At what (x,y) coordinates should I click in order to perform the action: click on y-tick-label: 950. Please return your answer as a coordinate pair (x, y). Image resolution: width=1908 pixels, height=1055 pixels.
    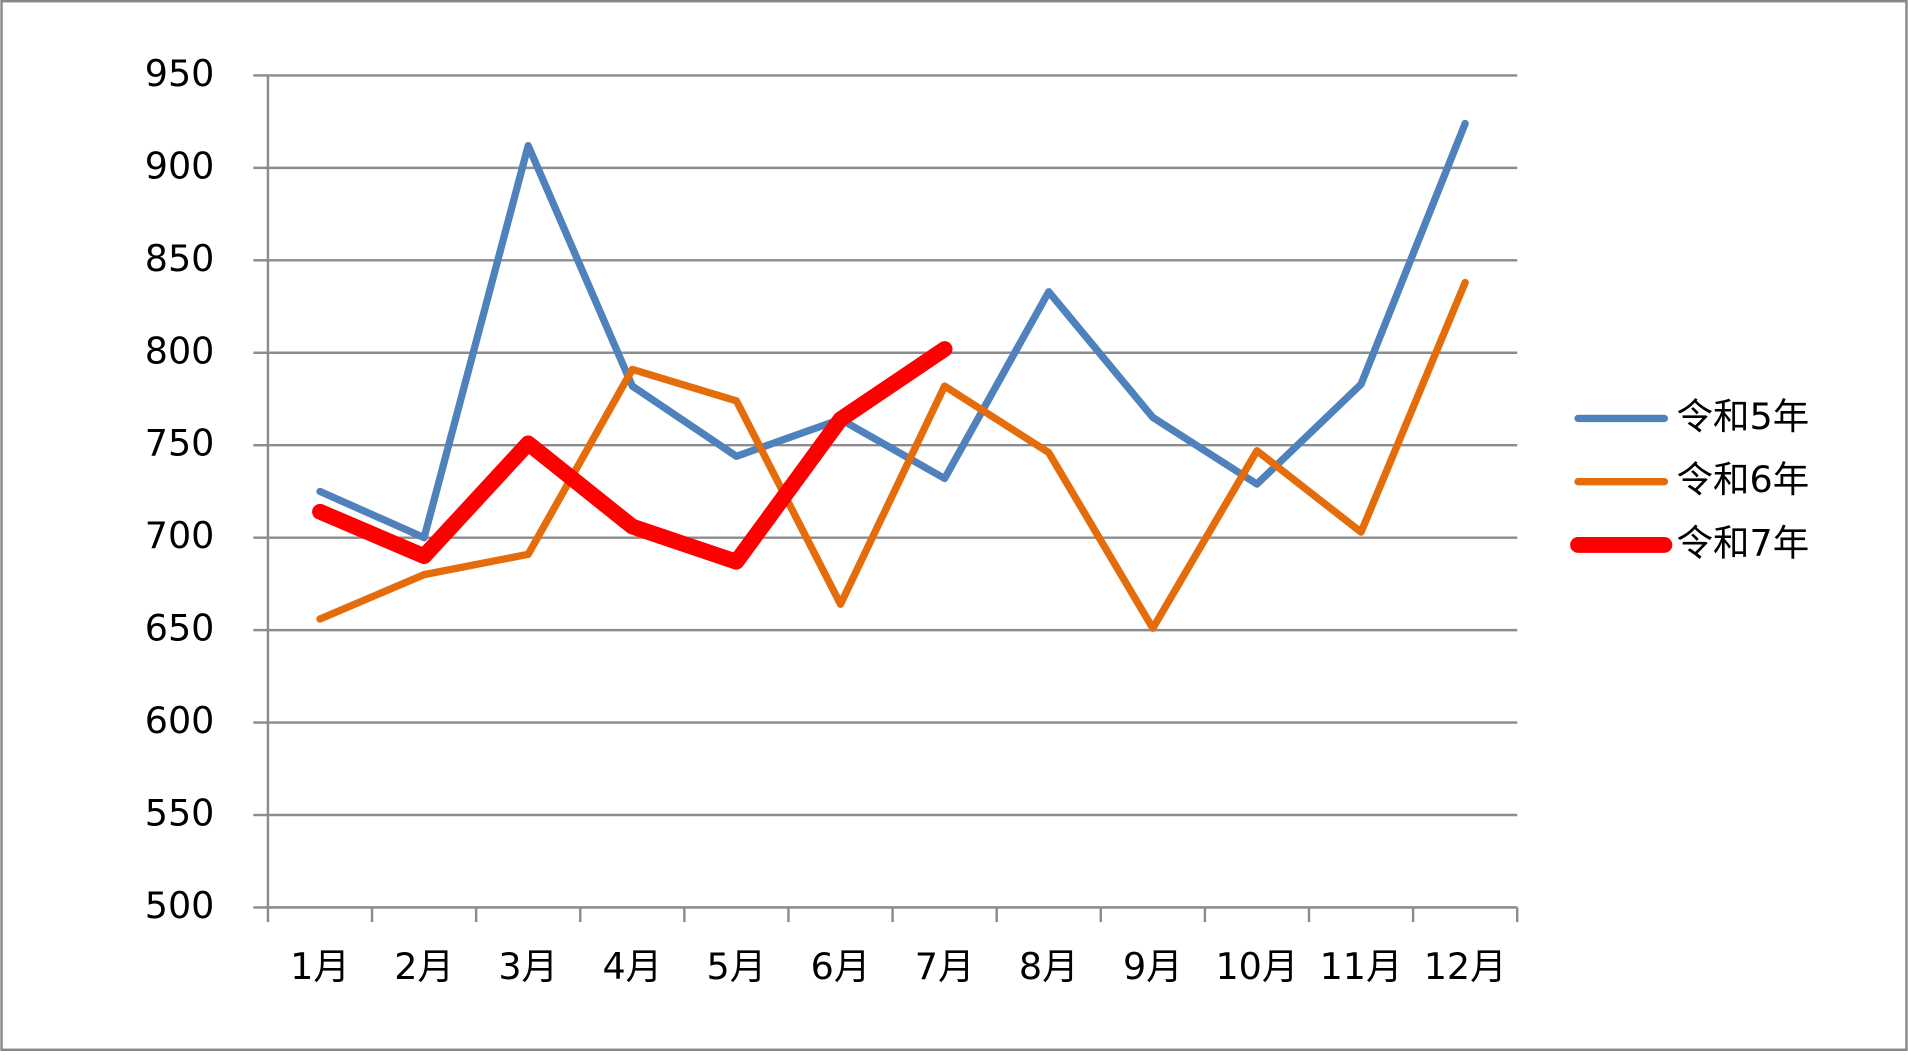
    Looking at the image, I should click on (180, 73).